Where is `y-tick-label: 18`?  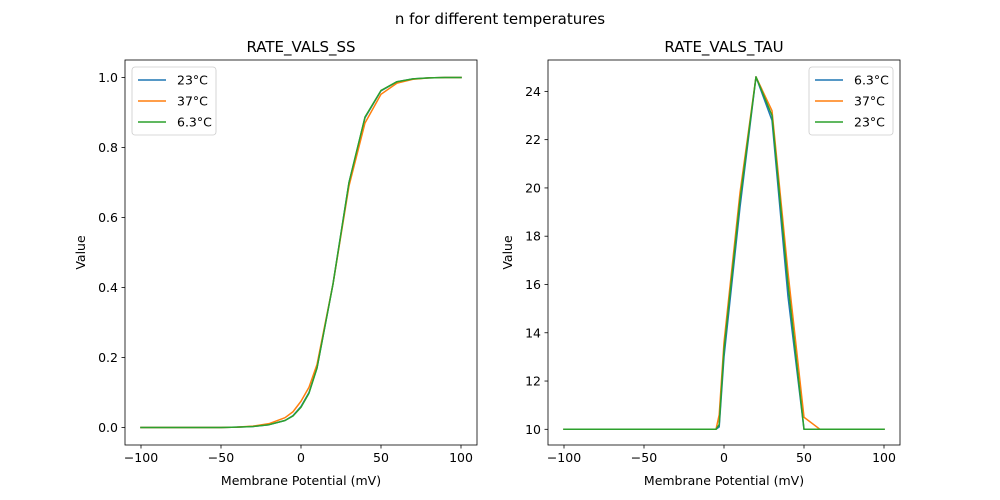
y-tick-label: 18 is located at coordinates (533, 236).